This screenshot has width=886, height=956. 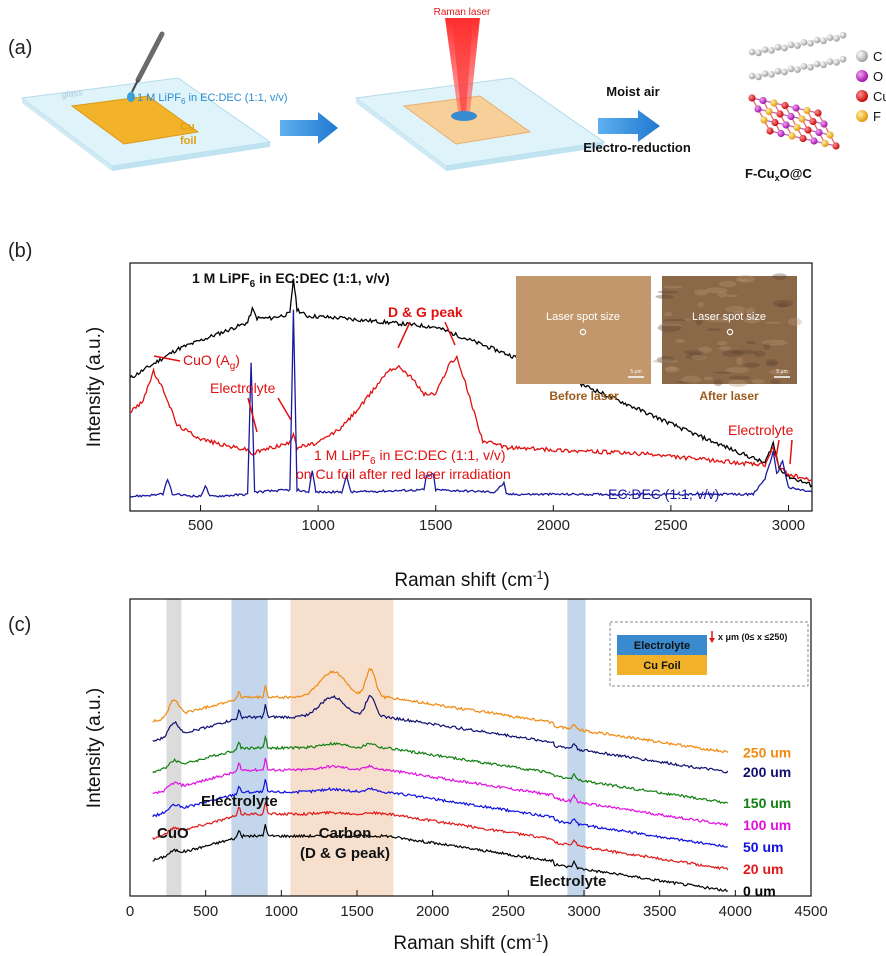 I want to click on annotation-dg-peak: D & G peak, so click(x=425, y=312).